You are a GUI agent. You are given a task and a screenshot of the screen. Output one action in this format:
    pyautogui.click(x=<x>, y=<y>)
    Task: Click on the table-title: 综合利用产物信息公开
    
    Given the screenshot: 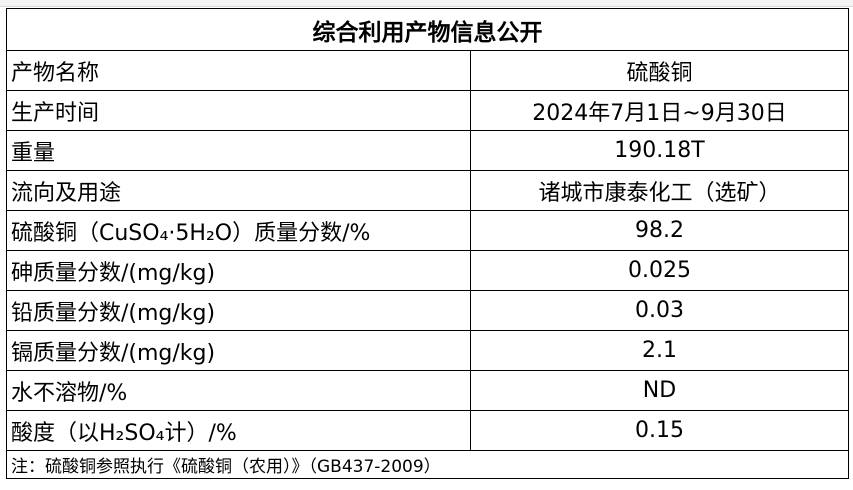 What is the action you would take?
    pyautogui.click(x=427, y=29)
    